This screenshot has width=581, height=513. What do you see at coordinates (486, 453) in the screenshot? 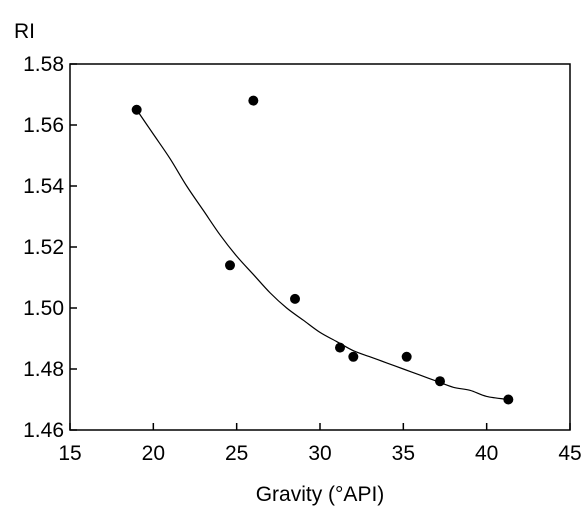
I see `x-tick-label: 40` at bounding box center [486, 453].